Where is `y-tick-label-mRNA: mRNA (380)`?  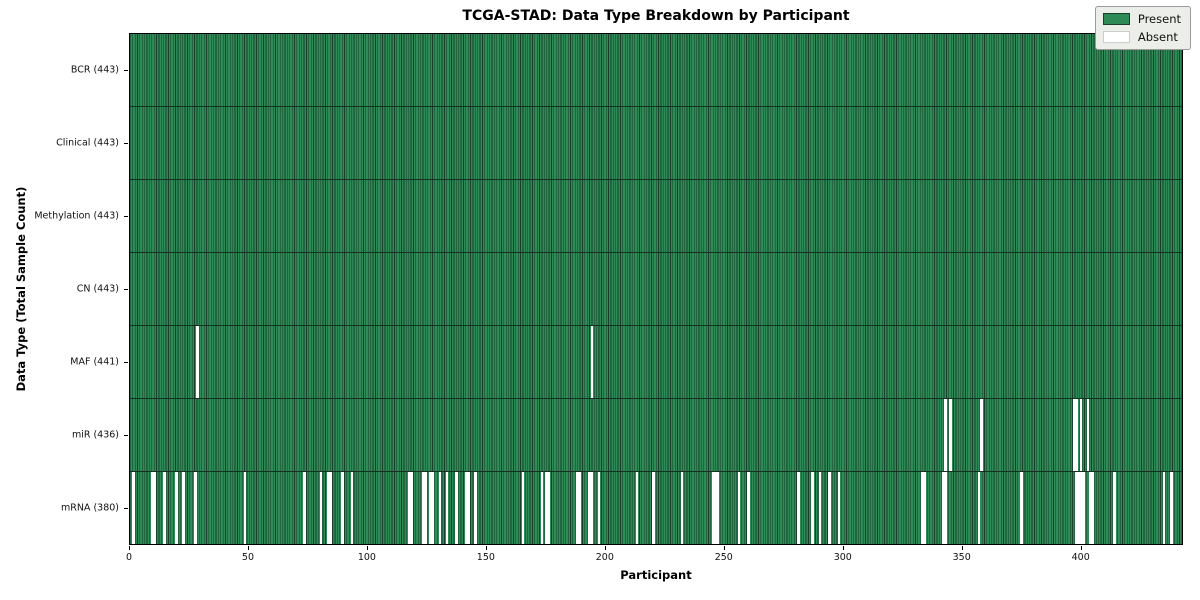 y-tick-label-mRNA: mRNA (380) is located at coordinates (89, 508).